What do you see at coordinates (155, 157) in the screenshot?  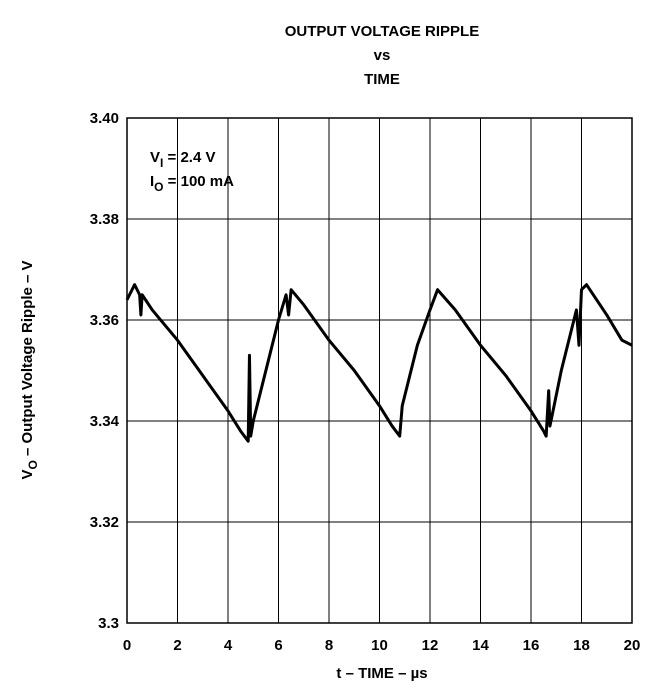 I see `annotation-main: V` at bounding box center [155, 157].